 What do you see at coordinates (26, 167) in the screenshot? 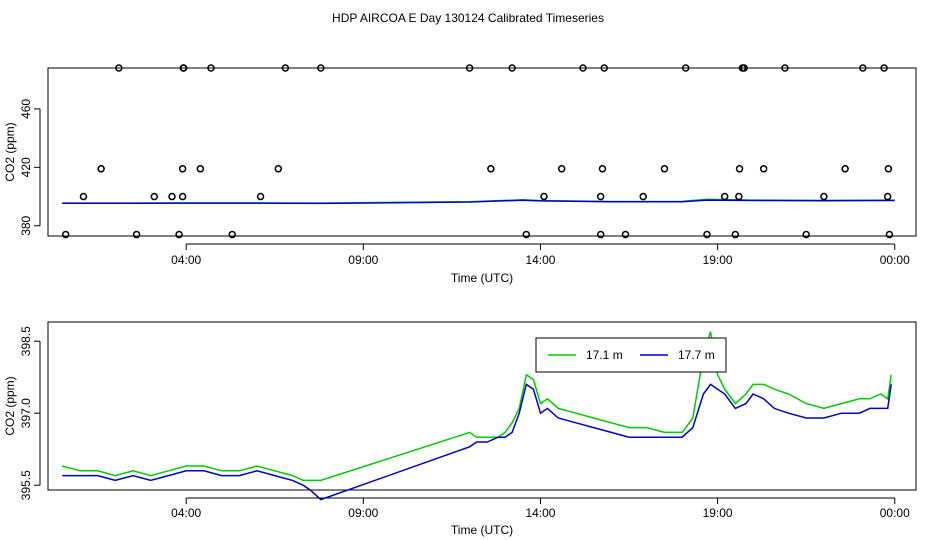
I see `y-tick-label: 420` at bounding box center [26, 167].